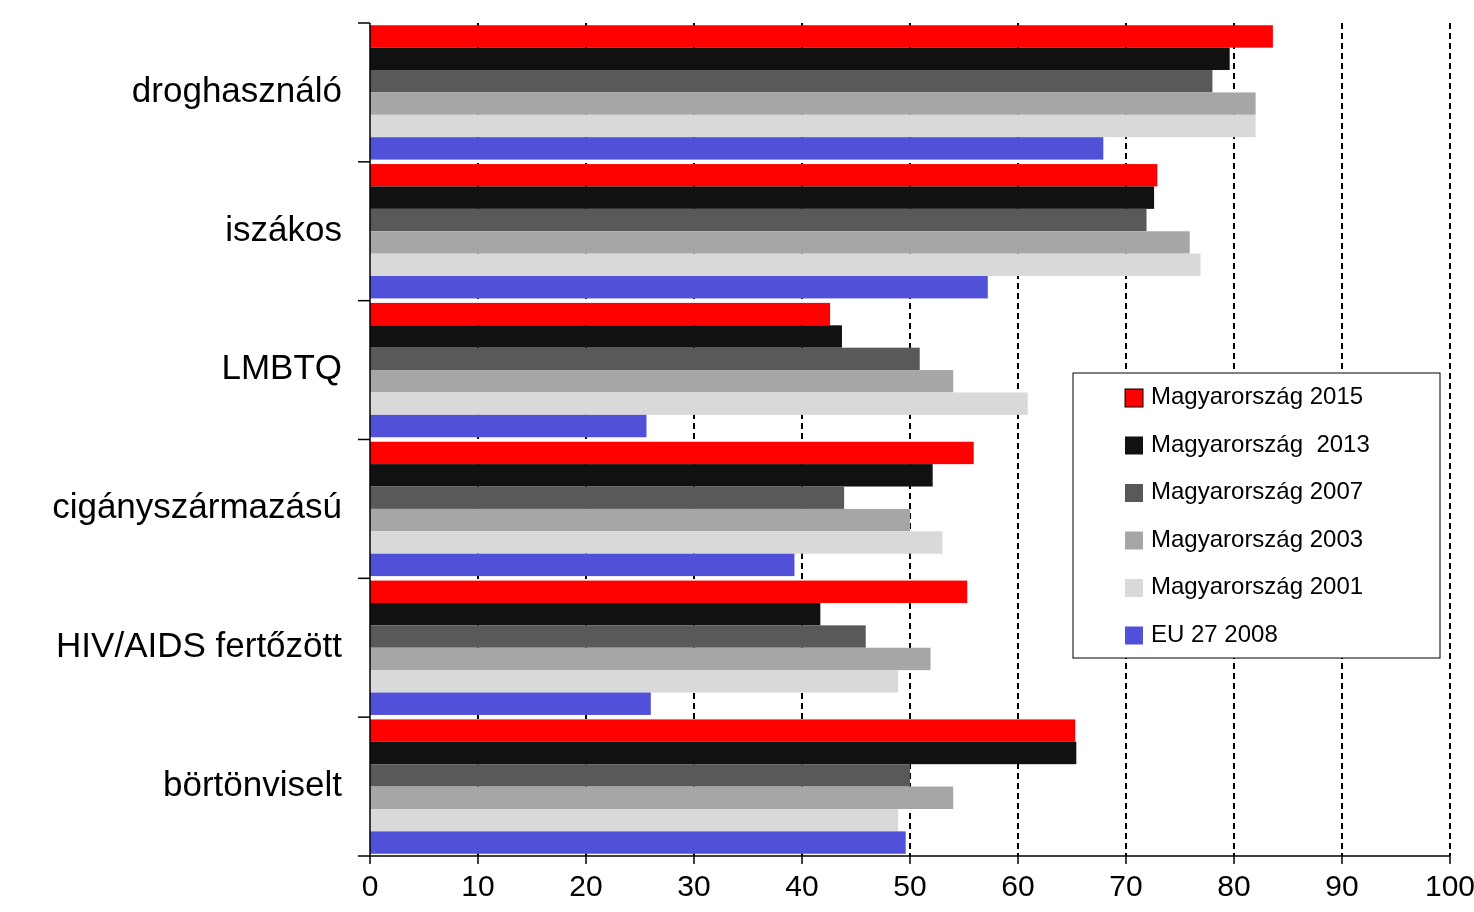  Describe the element at coordinates (802, 885) in the screenshot. I see `x-tick-label: 40` at that location.